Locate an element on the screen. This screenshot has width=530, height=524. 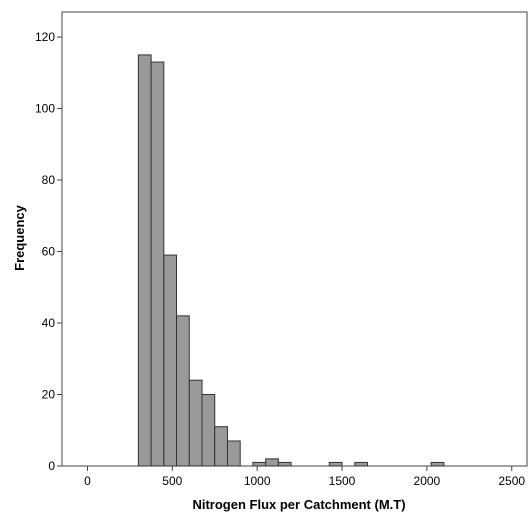
y-axis: 0 20 40 60 80 100 120 is located at coordinates (48, 251).